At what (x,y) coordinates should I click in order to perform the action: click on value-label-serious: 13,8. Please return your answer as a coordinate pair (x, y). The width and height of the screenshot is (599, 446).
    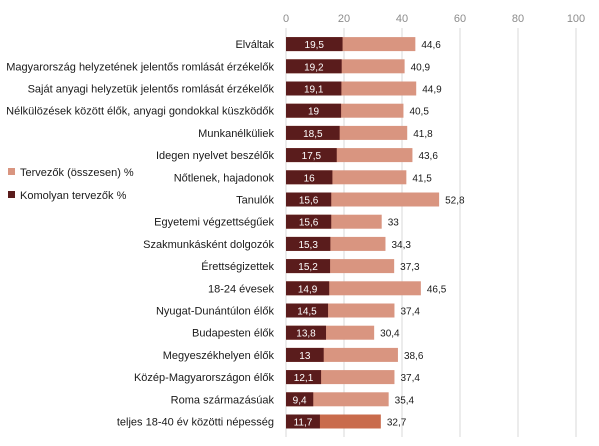
    Looking at the image, I should click on (306, 334).